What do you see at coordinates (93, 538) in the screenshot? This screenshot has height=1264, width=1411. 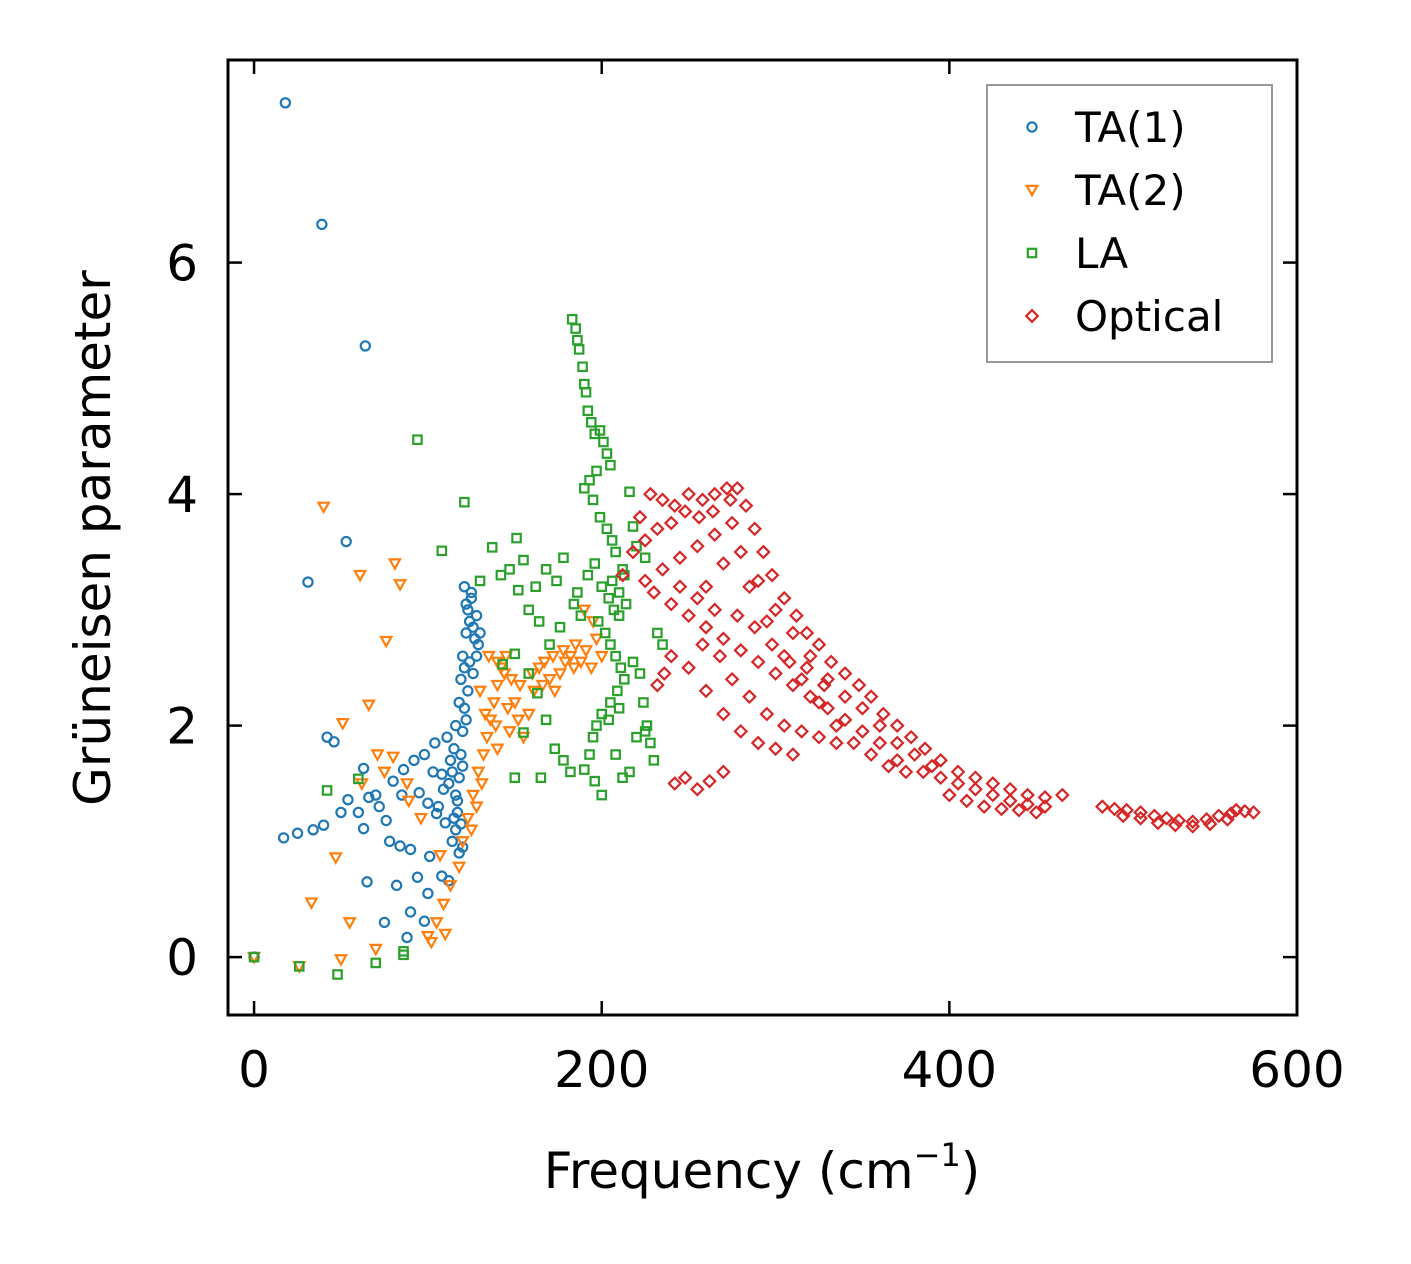 I see `y-axis-title: Grüneisen parameter` at bounding box center [93, 538].